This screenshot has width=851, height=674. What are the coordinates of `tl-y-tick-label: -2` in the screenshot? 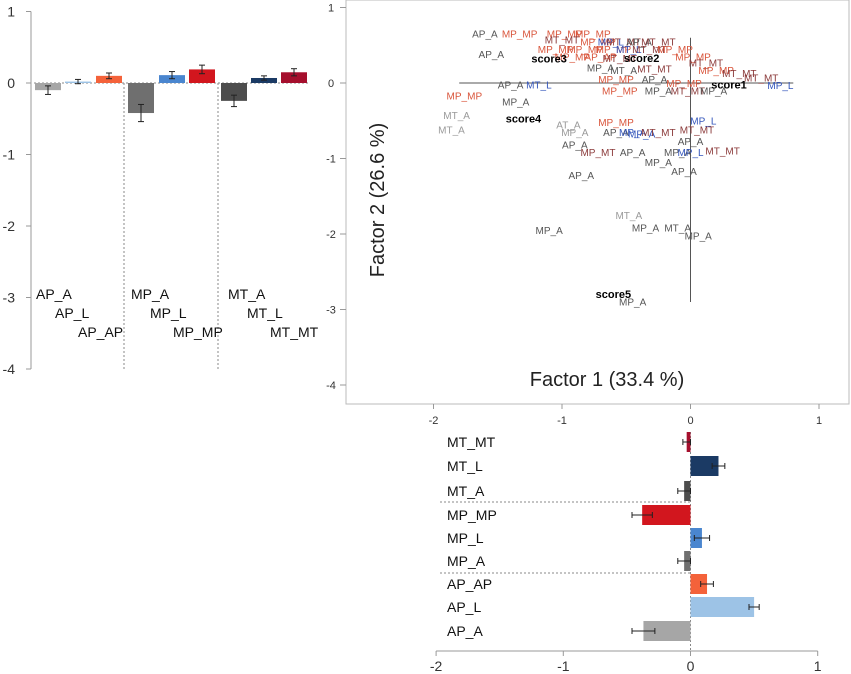 It's located at (9, 226).